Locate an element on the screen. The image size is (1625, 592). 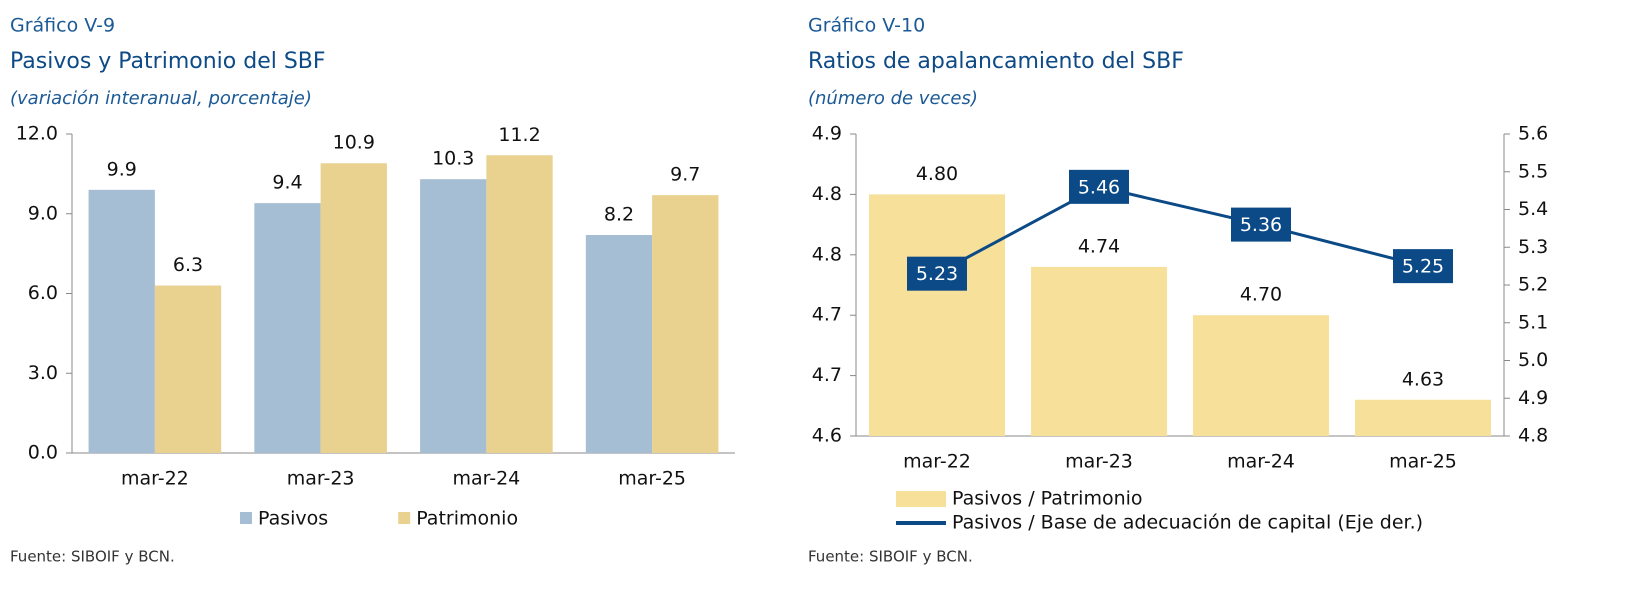
data-label: 6.3 is located at coordinates (188, 265).